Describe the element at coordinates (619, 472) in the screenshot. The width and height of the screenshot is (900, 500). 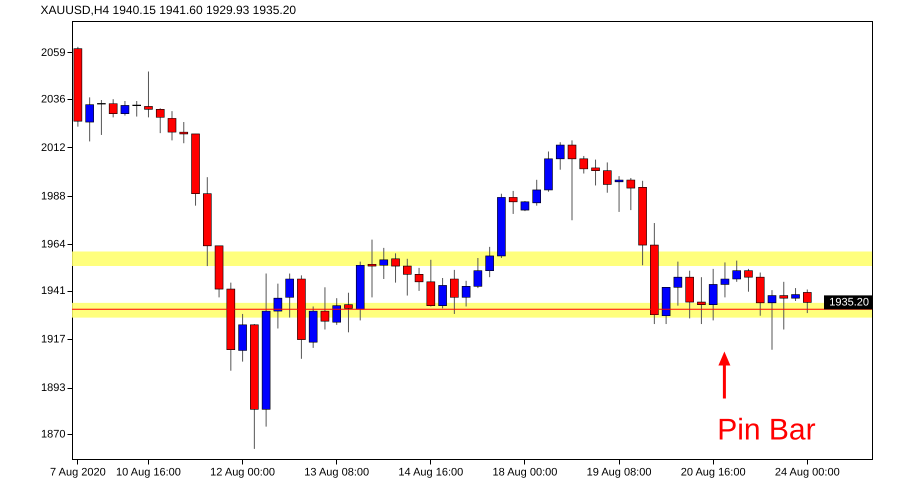
I see `x-tick-label: 19 Aug 08:00` at that location.